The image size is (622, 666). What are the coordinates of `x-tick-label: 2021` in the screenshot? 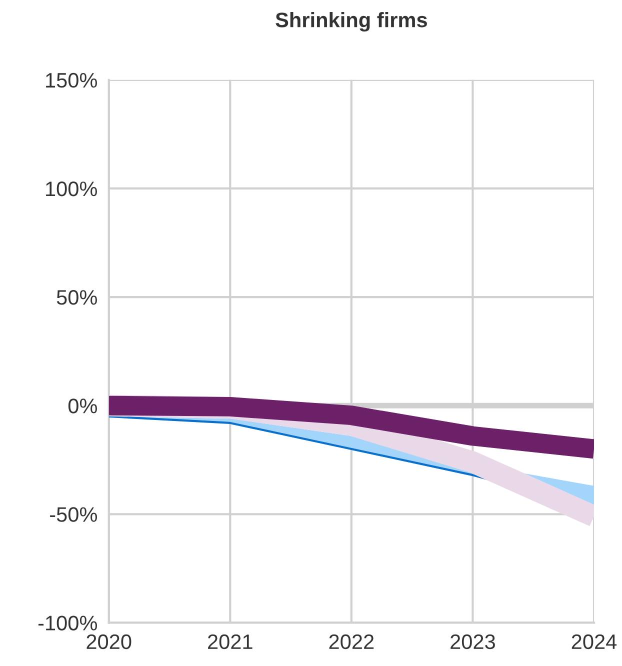 It's located at (230, 642).